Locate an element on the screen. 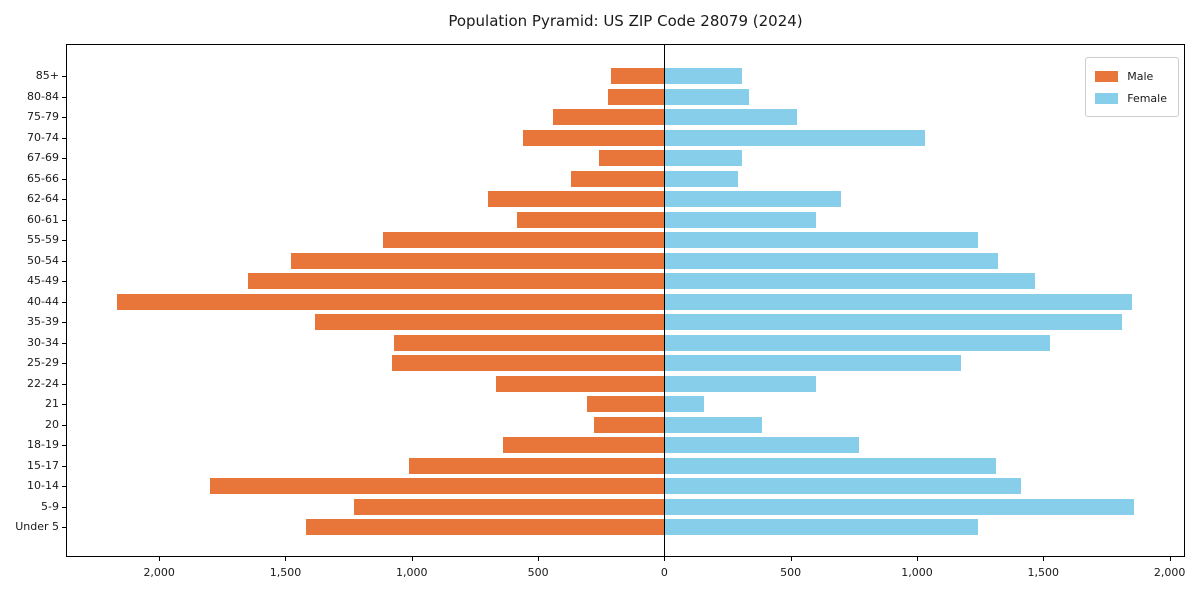  x-tick-1,500 is located at coordinates (1044, 559).